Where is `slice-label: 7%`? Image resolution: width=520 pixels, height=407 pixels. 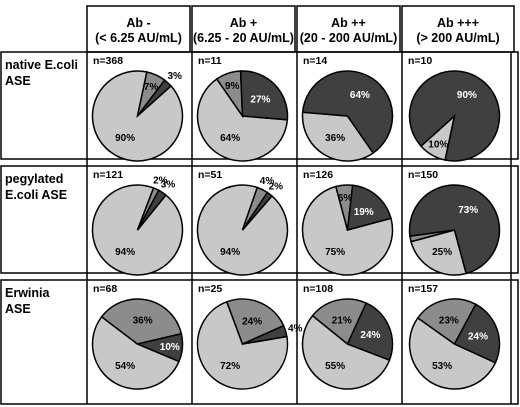 slice-label: 7% is located at coordinates (151, 87).